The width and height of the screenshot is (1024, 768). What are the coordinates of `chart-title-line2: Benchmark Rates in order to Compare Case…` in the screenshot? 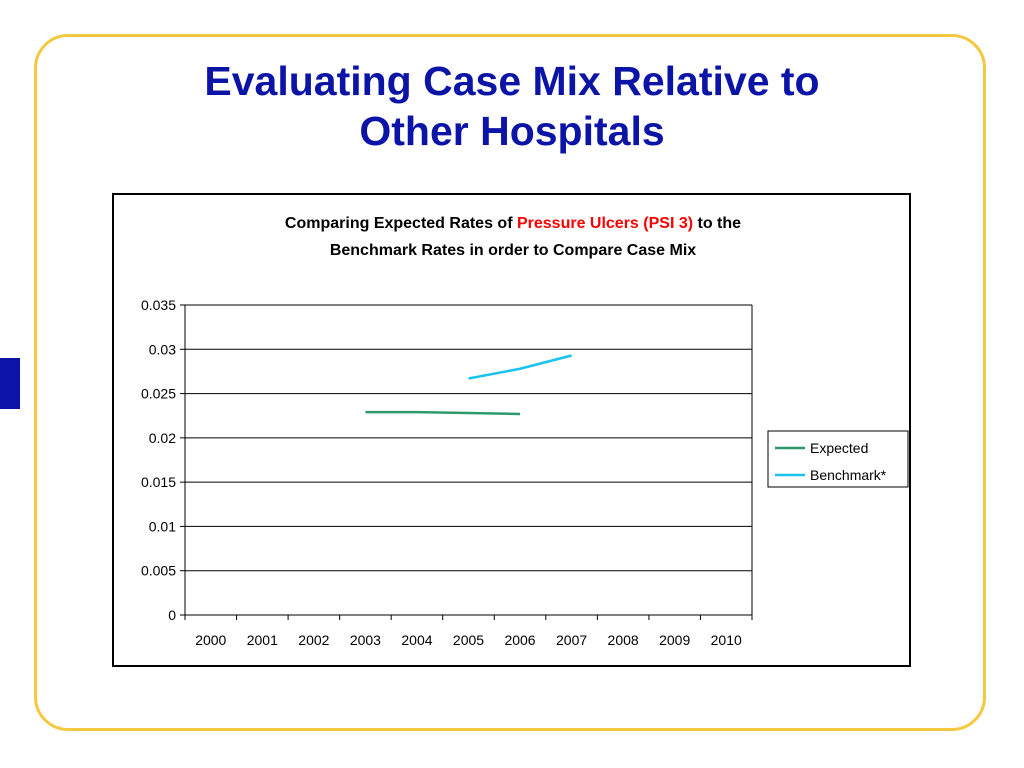 It's located at (513, 250).